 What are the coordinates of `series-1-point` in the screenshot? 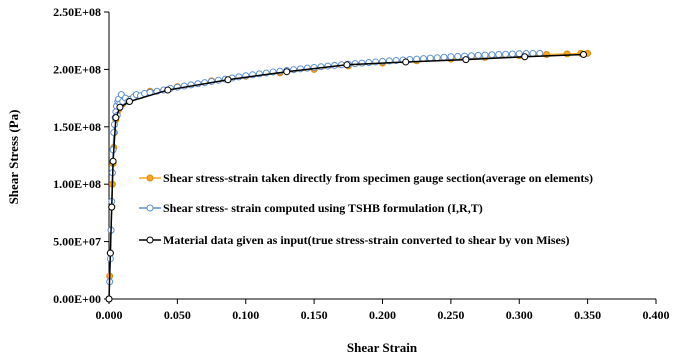 It's located at (567, 54).